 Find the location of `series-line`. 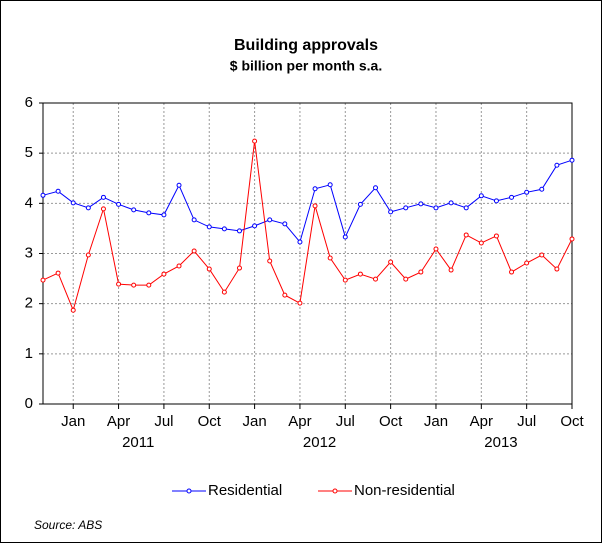

series-line is located at coordinates (307, 201).